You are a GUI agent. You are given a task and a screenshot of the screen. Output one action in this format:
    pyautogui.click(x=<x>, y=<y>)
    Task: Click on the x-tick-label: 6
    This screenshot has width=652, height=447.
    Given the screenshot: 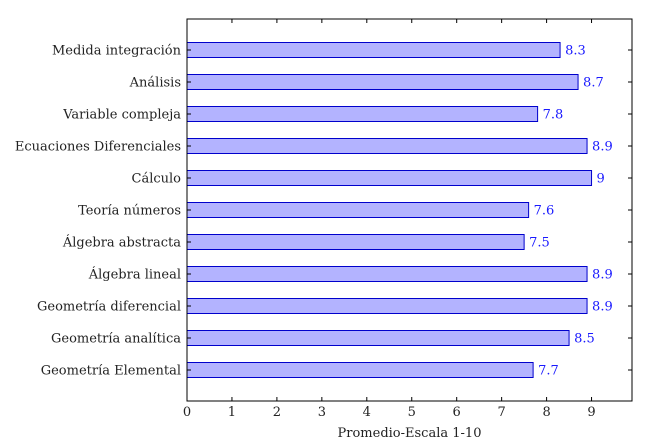 What is the action you would take?
    pyautogui.click(x=457, y=412)
    